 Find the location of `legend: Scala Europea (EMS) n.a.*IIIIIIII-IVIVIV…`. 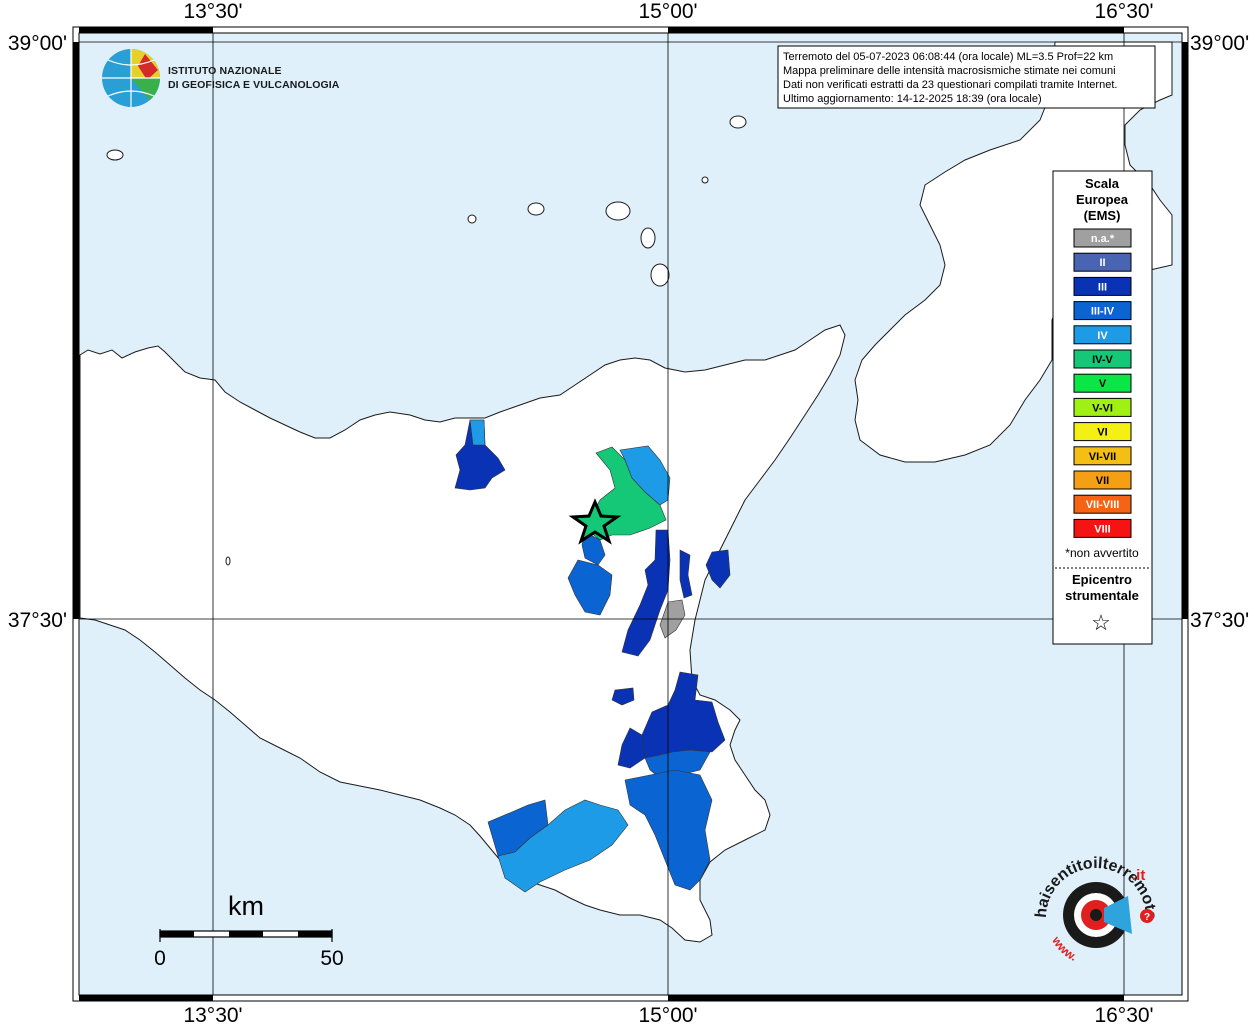

legend: Scala Europea (EMS) n.a.*IIIIIIII-IVIVIV… is located at coordinates (1102, 407).